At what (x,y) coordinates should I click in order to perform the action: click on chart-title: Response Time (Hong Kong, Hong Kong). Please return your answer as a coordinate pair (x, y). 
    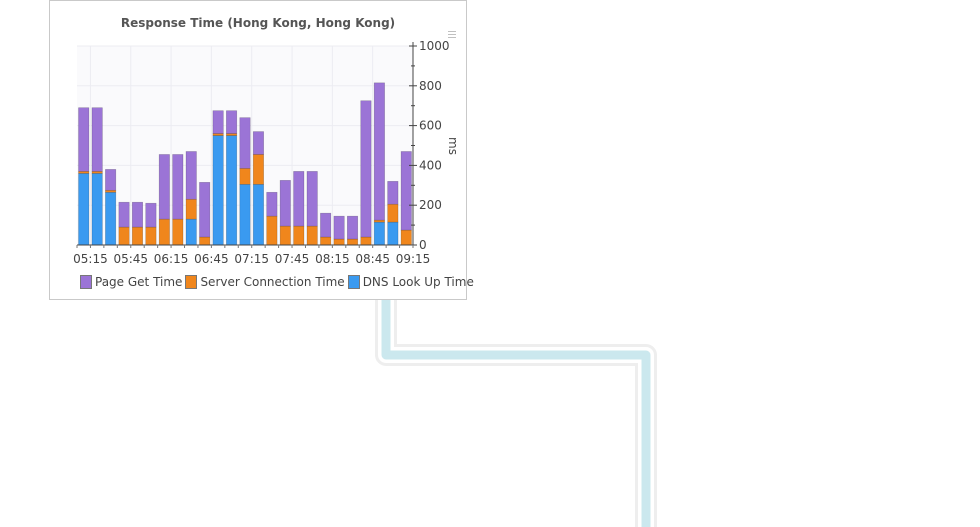
    Looking at the image, I should click on (258, 23).